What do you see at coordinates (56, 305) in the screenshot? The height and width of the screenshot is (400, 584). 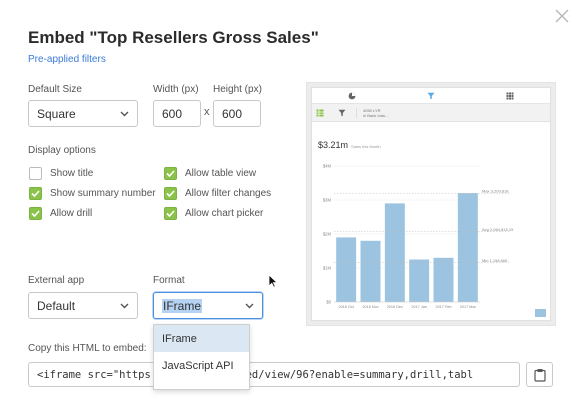 I see `external-app-value: Default` at bounding box center [56, 305].